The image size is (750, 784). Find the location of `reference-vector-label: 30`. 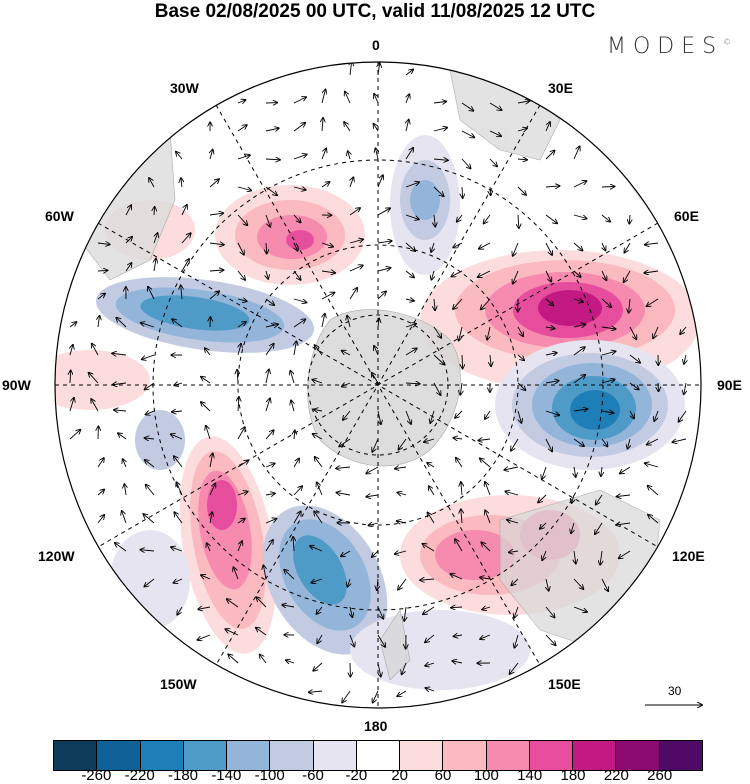

reference-vector-label: 30 is located at coordinates (674, 691).